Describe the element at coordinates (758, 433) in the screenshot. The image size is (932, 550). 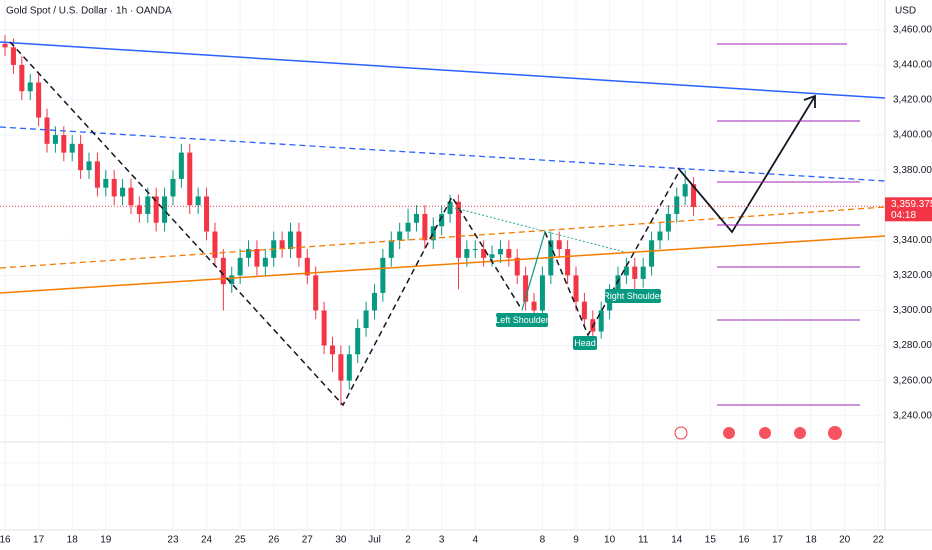
I see `event-icons` at that location.